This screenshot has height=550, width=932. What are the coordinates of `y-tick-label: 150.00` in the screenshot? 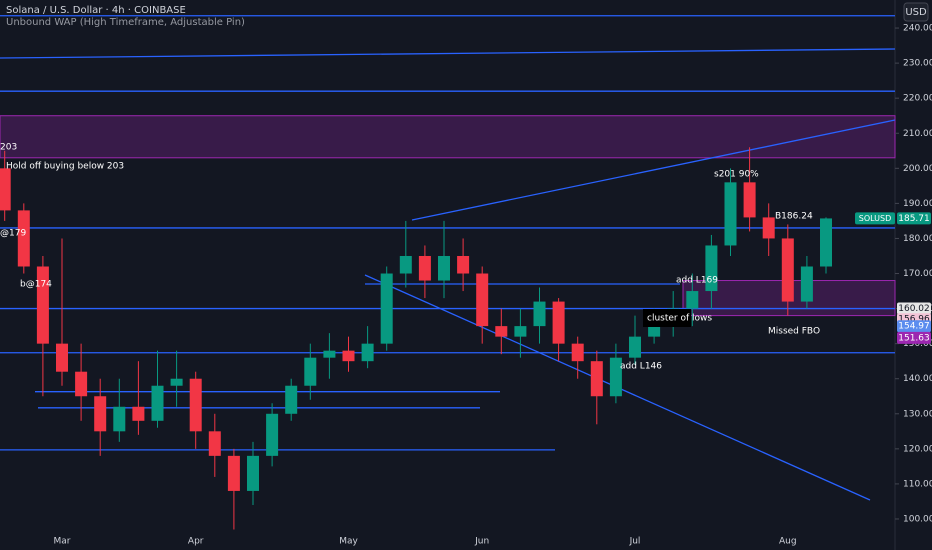 It's located at (917, 344).